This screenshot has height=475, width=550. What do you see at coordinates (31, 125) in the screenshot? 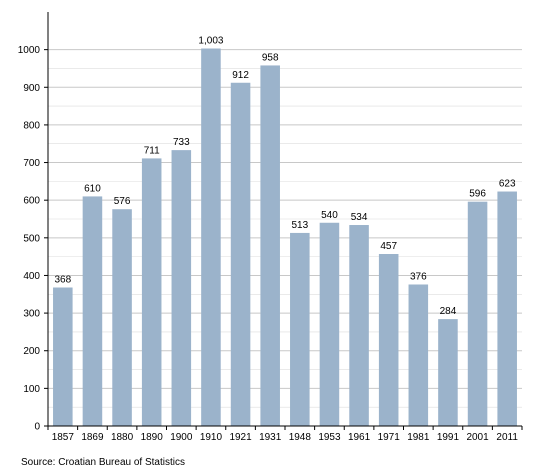
I see `y-tick-label: 800` at bounding box center [31, 125].